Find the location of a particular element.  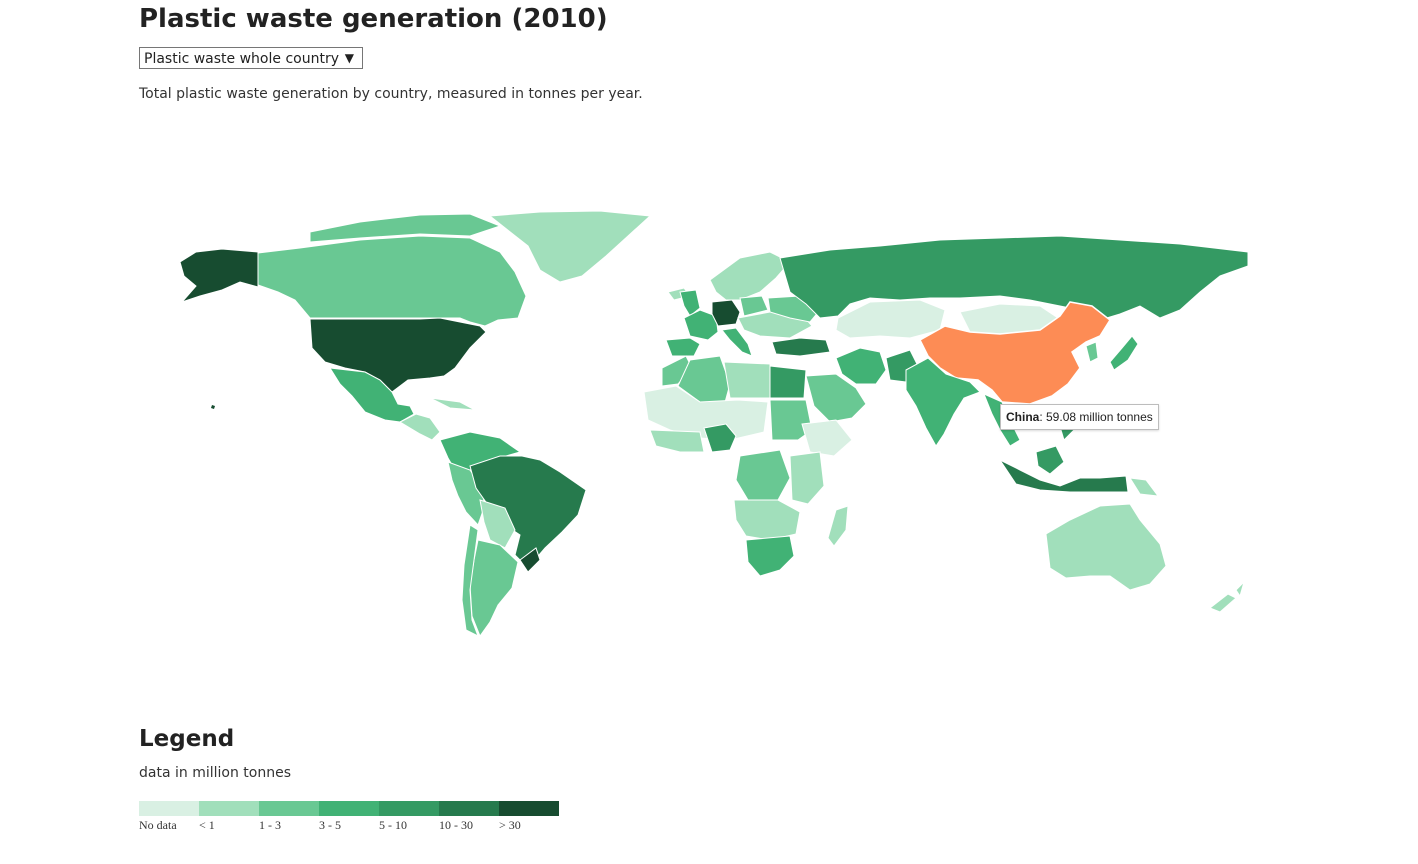

chevron-down-icon: ▼ is located at coordinates (349, 58).